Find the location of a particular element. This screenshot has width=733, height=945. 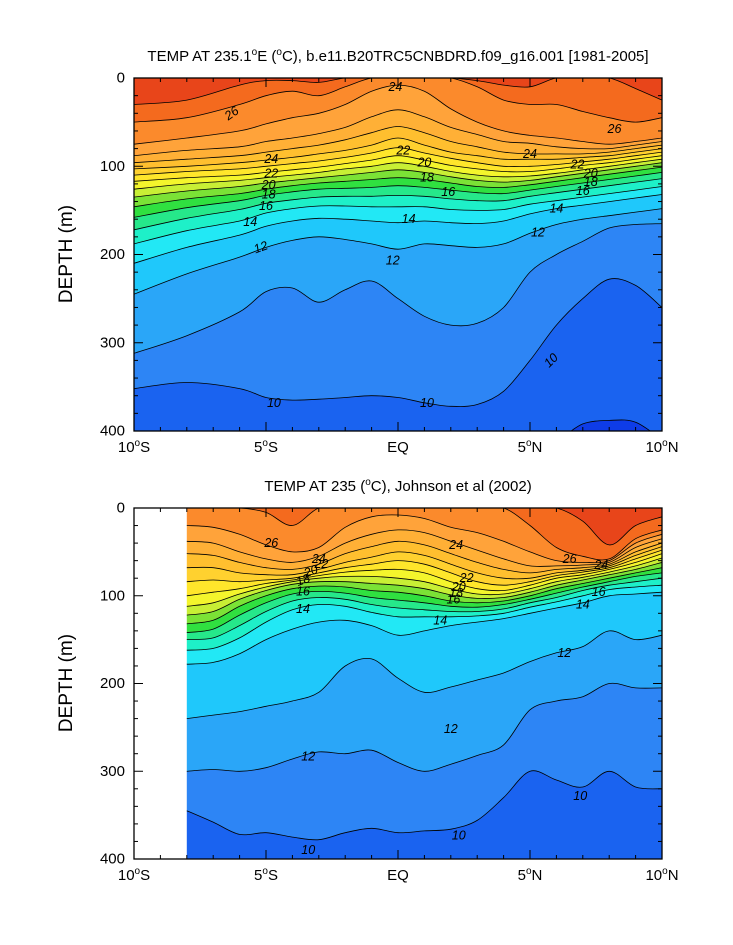

y-tick-label: 400 is located at coordinates (112, 859).